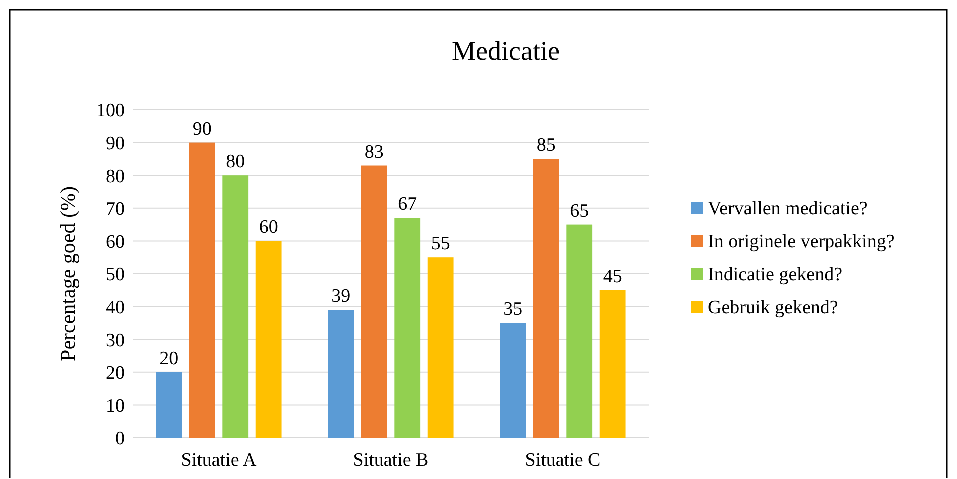 Image resolution: width=957 pixels, height=479 pixels. Describe the element at coordinates (115, 177) in the screenshot. I see `y-tick-label: 80` at that location.